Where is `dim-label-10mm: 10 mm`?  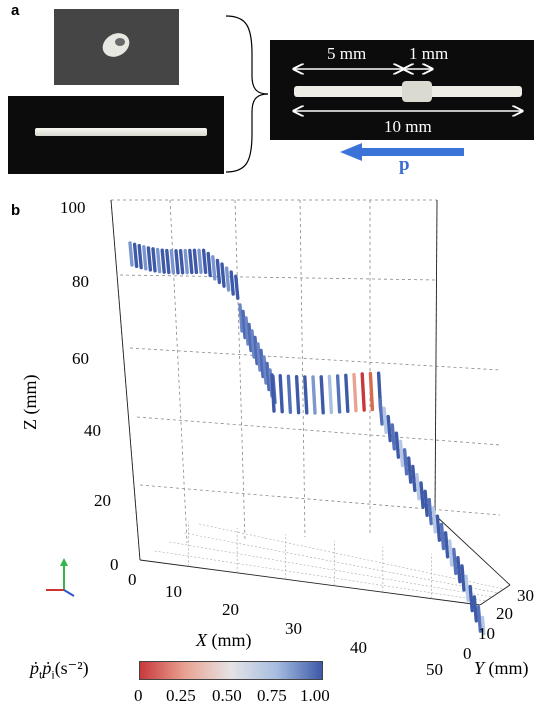 dim-label-10mm: 10 mm is located at coordinates (408, 126).